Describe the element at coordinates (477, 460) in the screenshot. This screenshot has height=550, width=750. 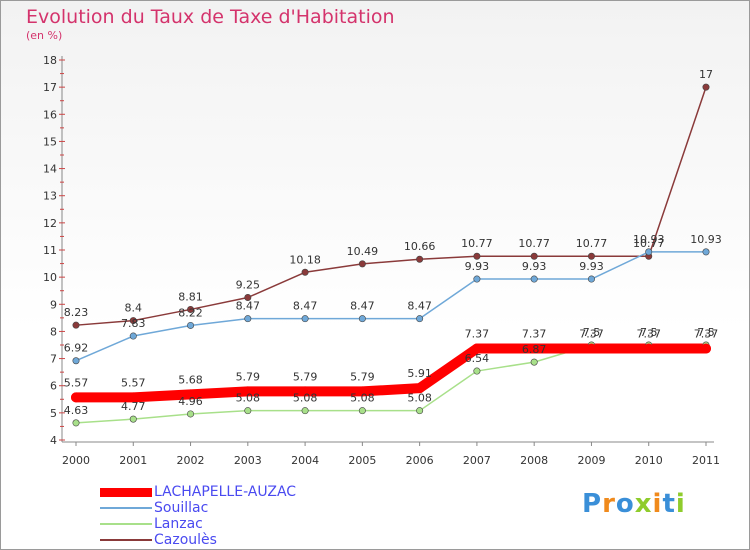
I see `x-tick-label: 2007` at that location.